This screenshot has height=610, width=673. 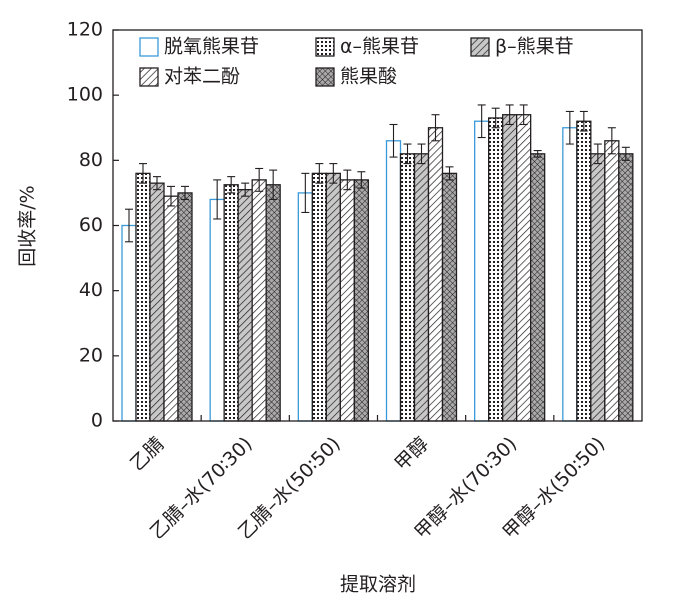 I want to click on y-axis-label: 回收率/%, so click(x=28, y=225).